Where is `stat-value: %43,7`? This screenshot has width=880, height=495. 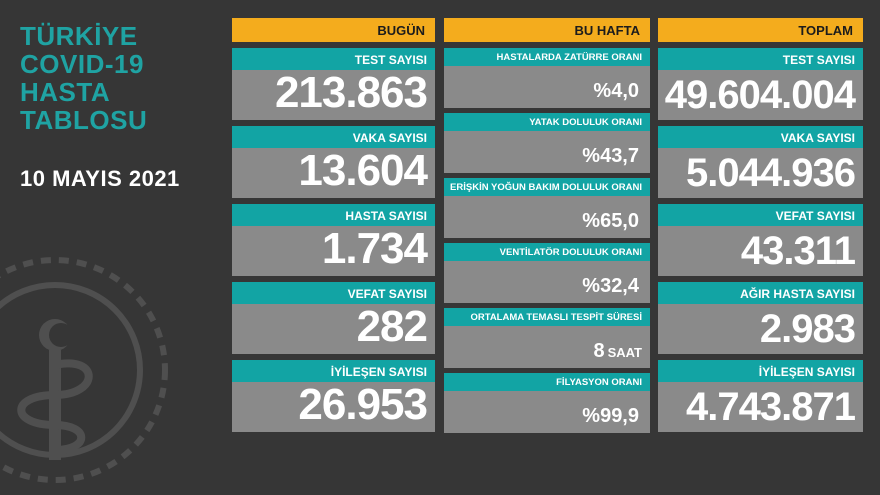
stat-value: %43,7 is located at coordinates (612, 156).